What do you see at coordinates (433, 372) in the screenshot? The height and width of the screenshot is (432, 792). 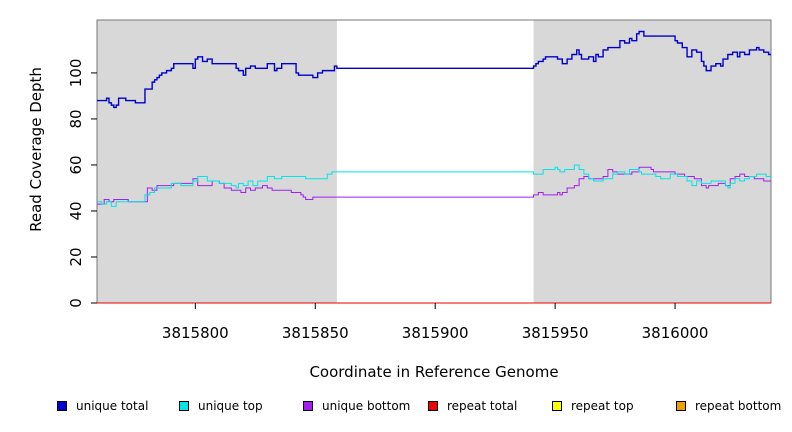 I see `x-axis-title: Coordinate in Reference Genome` at bounding box center [433, 372].